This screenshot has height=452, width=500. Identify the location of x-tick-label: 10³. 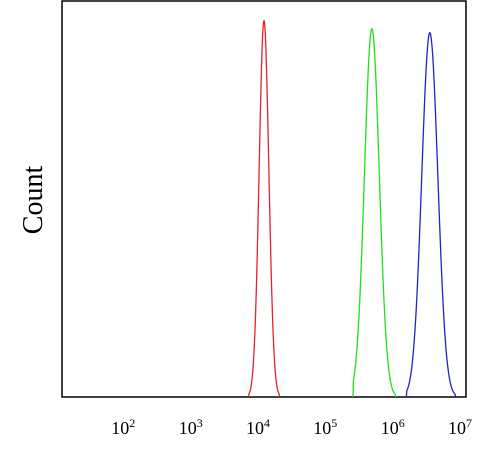
(191, 427).